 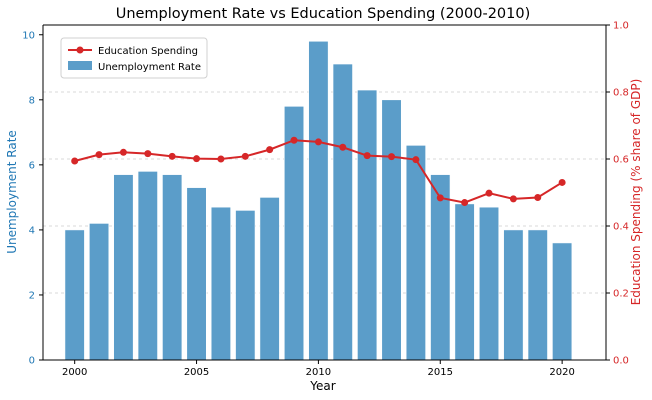 I want to click on legend-bar-swatch, so click(x=80, y=65).